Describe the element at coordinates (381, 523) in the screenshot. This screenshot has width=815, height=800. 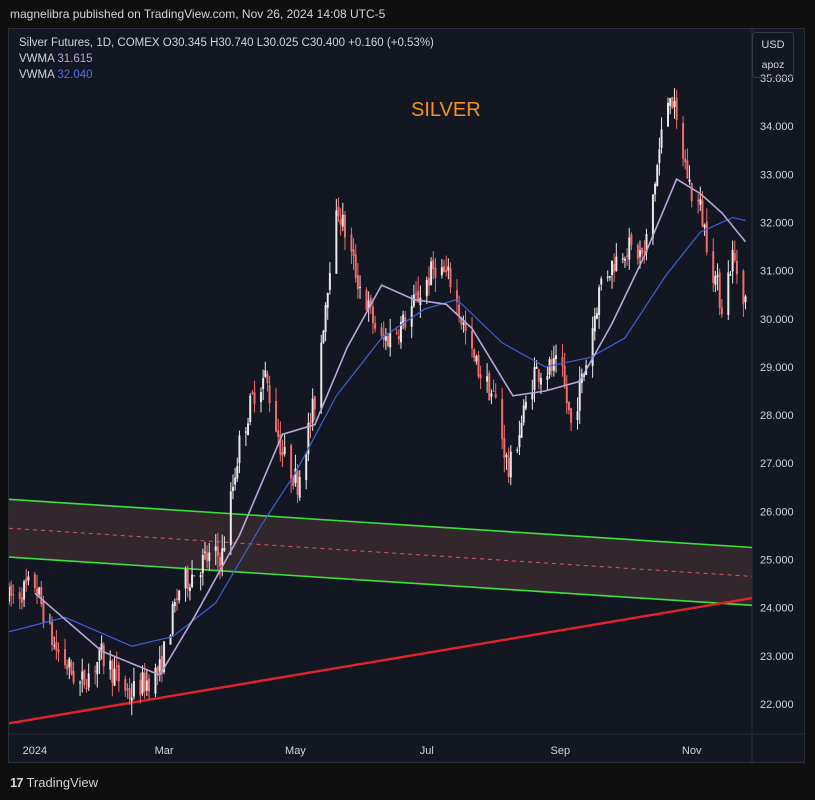
I see `channel-upper-line` at that location.